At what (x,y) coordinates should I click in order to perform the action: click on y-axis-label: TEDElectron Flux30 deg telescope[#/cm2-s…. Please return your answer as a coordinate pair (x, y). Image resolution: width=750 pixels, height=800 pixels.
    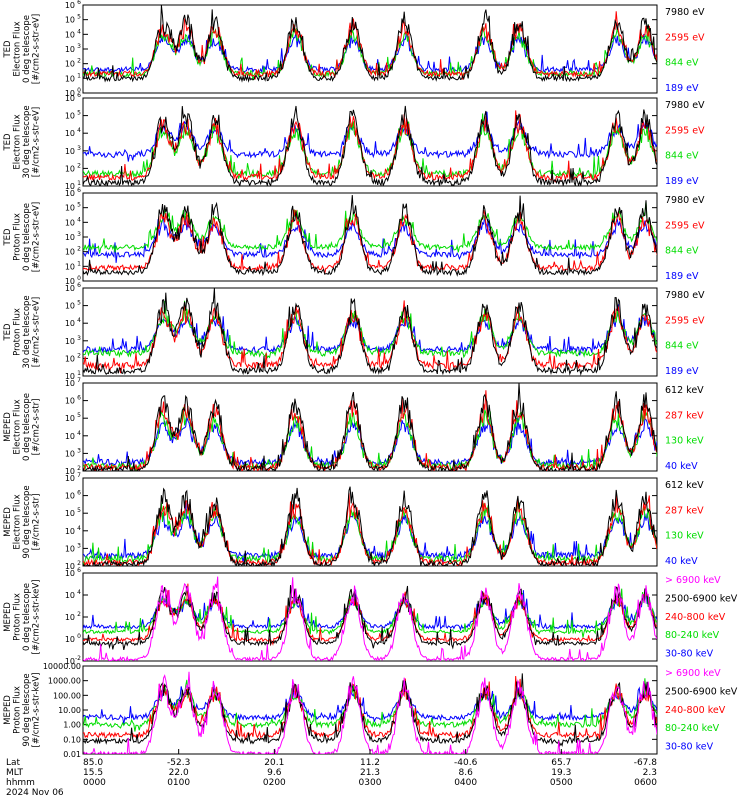
    Looking at the image, I should click on (22, 141).